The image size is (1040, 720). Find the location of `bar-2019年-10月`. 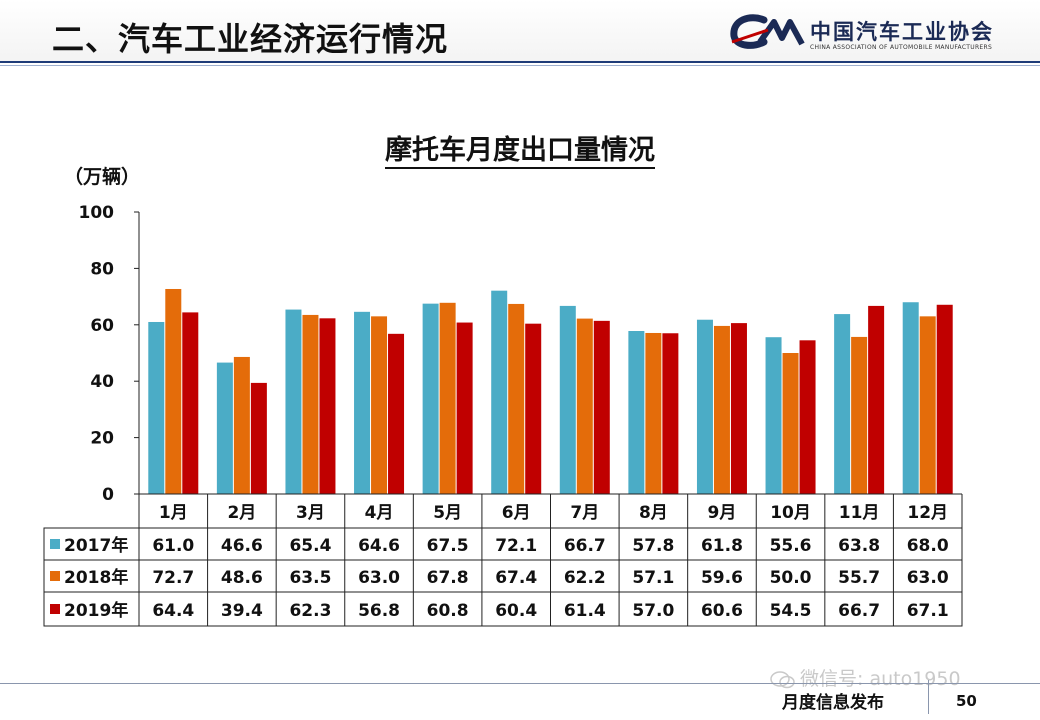

bar-2019年-10月 is located at coordinates (807, 417).